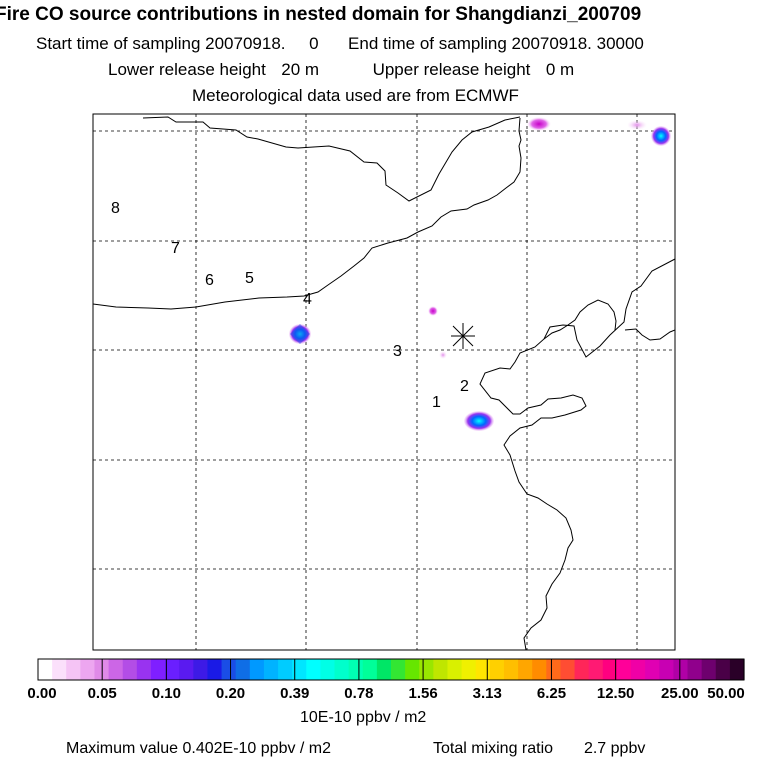  Describe the element at coordinates (423, 693) in the screenshot. I see `colorbar-label: 1.56` at that location.